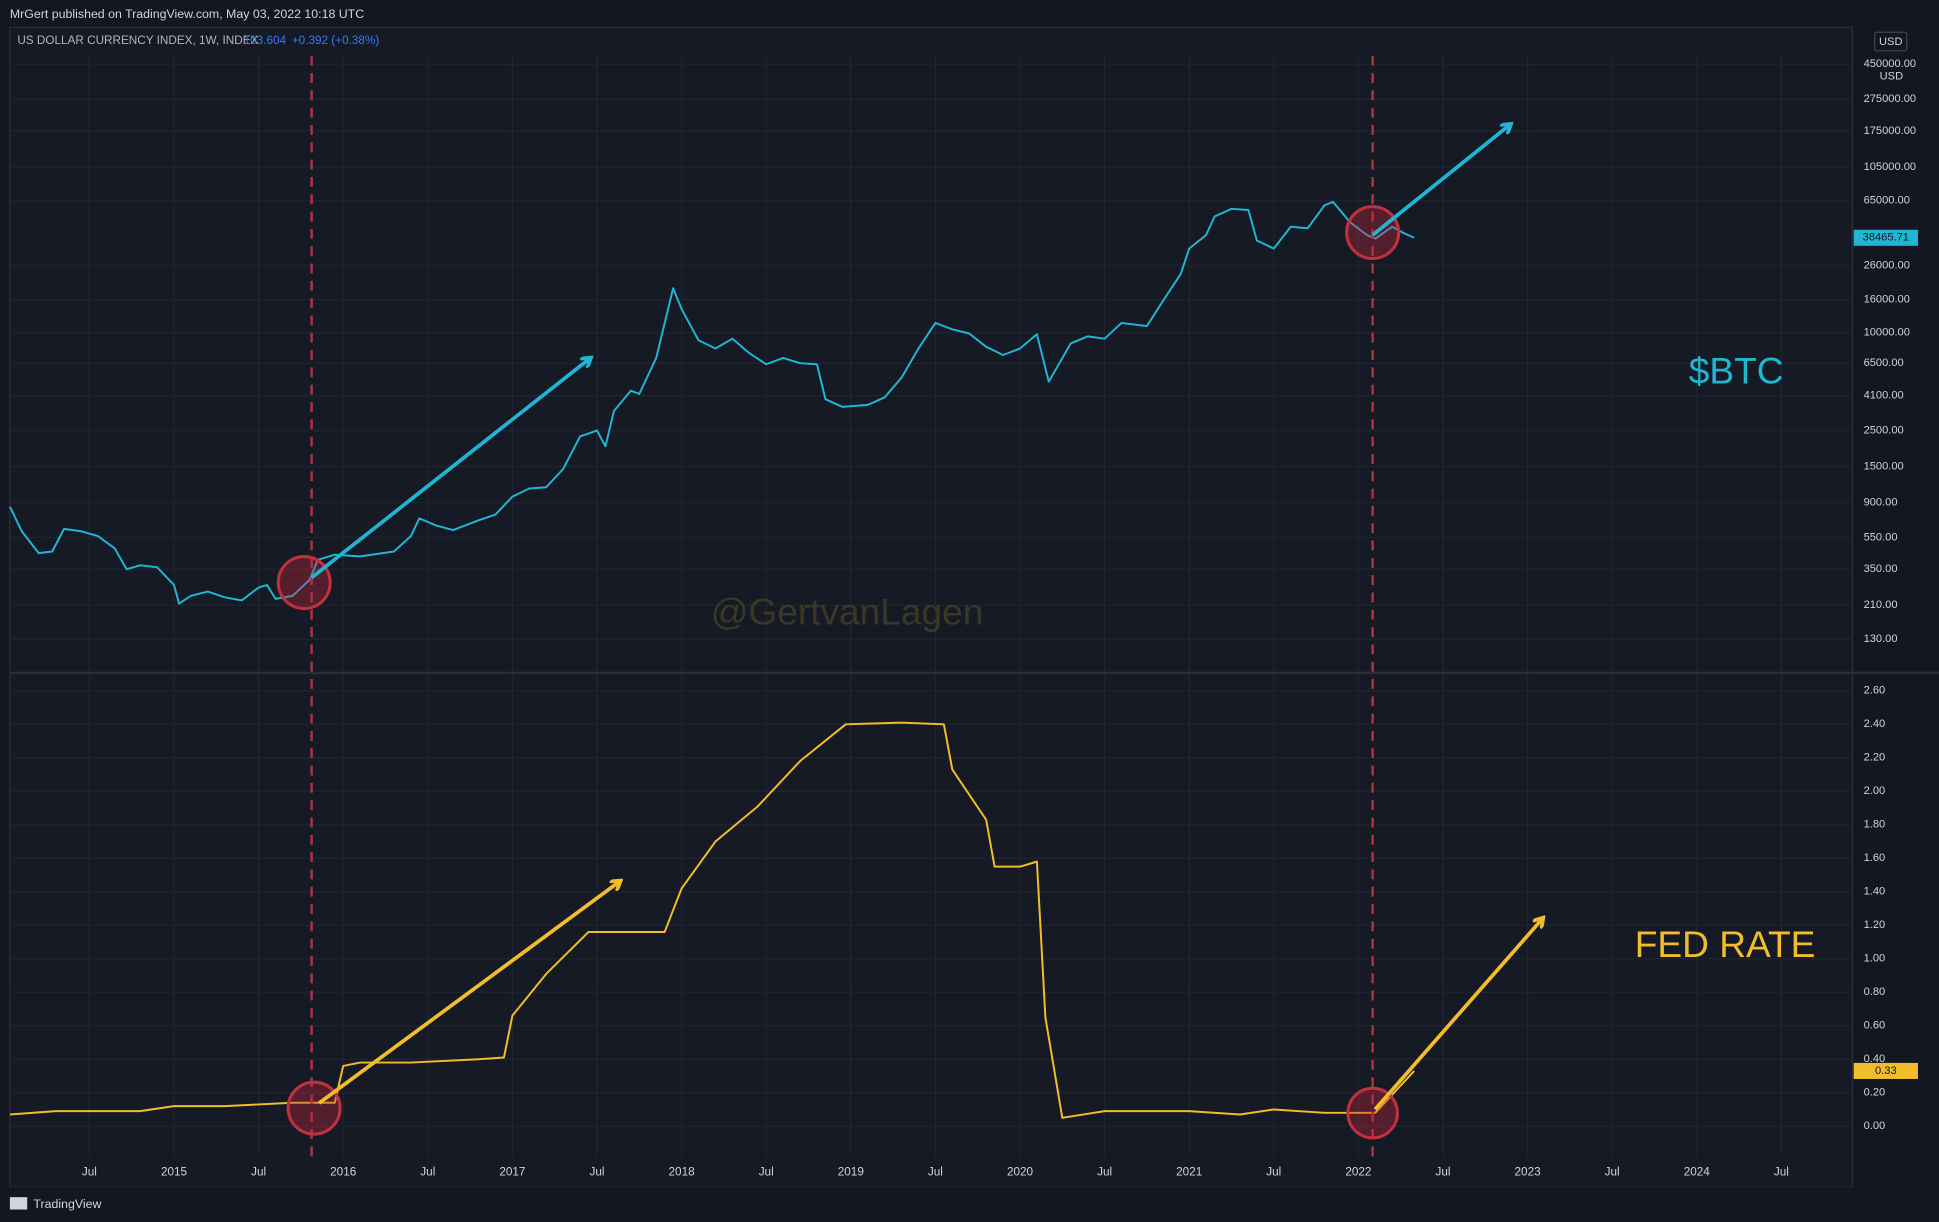  I want to click on y-tick-label: 900.00, so click(1881, 503).